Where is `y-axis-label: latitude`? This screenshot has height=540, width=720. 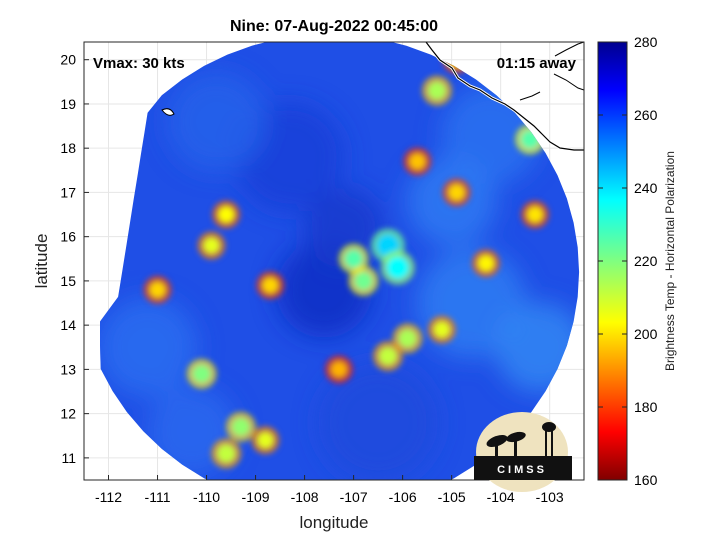 y-axis-label: latitude is located at coordinates (41, 261).